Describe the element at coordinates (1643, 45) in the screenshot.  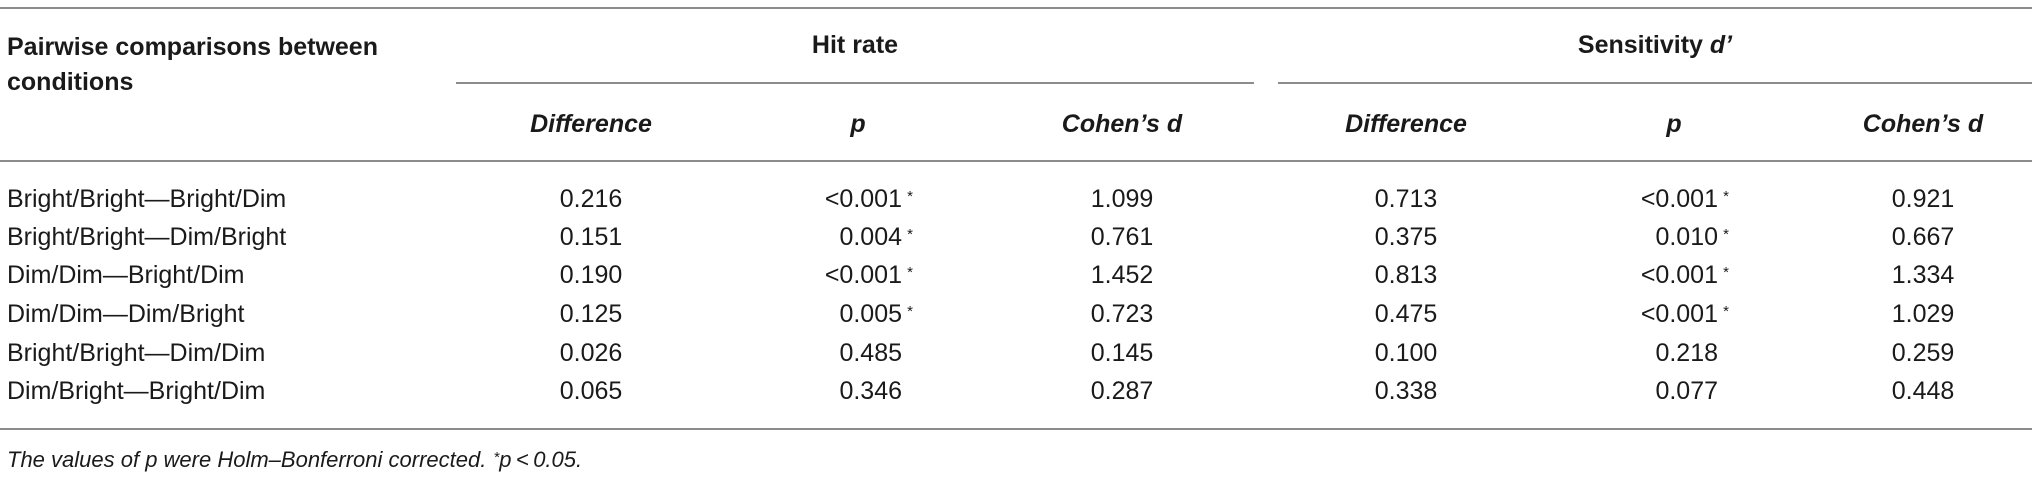
I see `sensitivity-label: Sensitivity` at that location.